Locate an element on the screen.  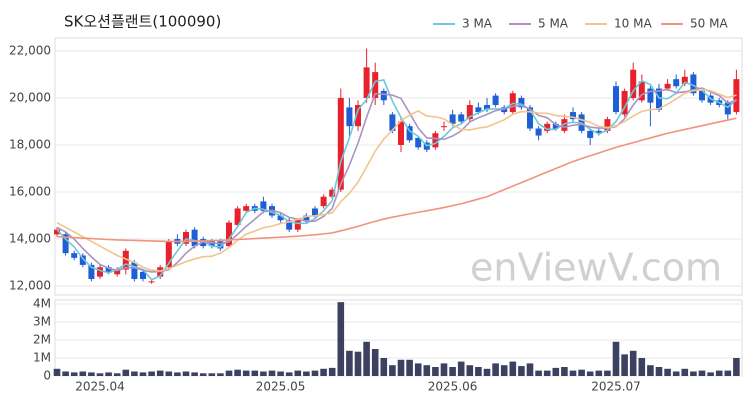
y-tick-label: 22,000 is located at coordinates (30, 50).